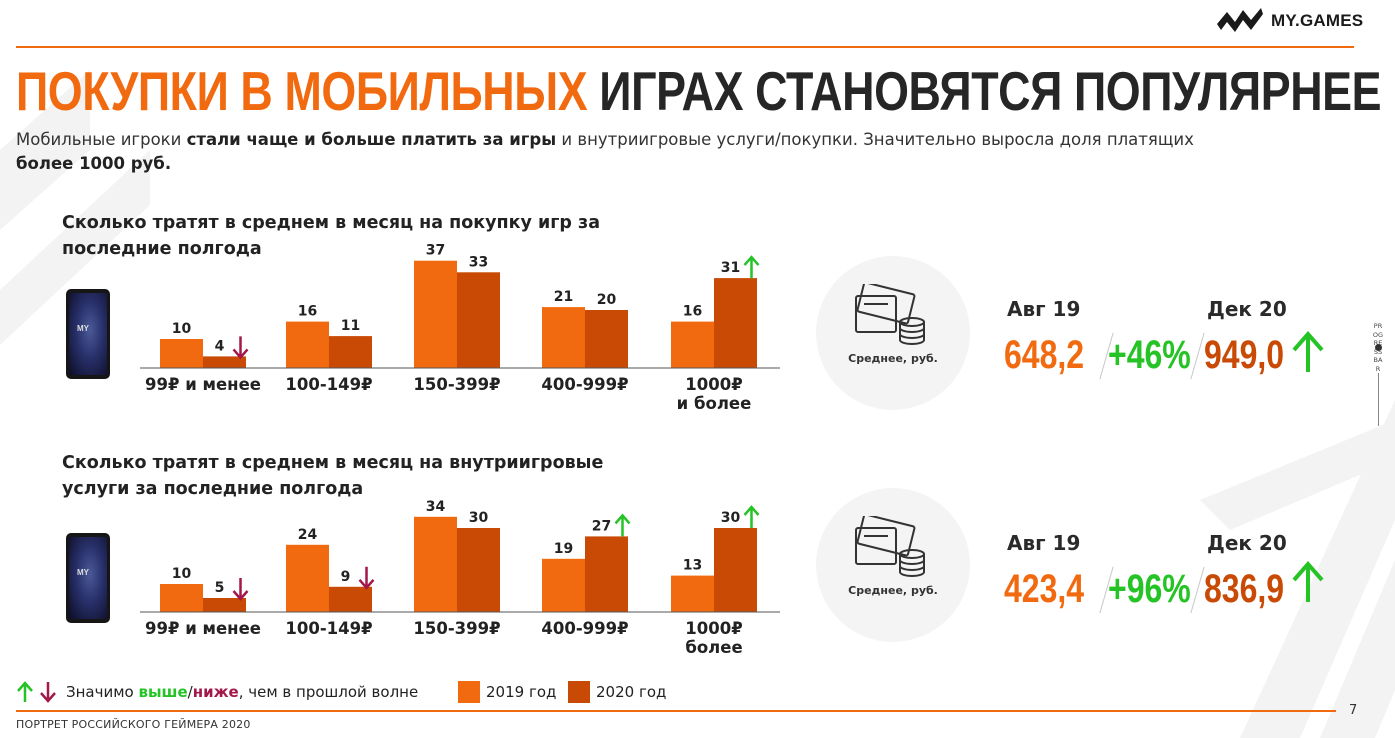  I want to click on stat-change: +96%, so click(1149, 589).